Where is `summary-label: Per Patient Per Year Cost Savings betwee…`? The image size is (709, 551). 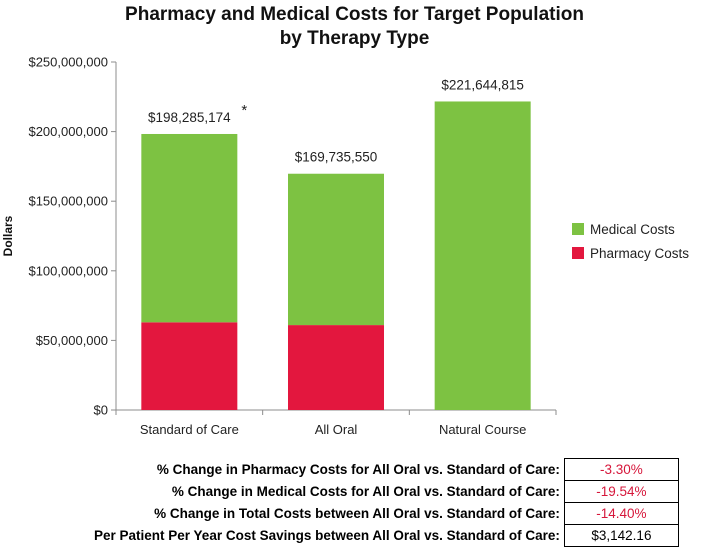 summary-label: Per Patient Per Year Cost Savings betwee… is located at coordinates (327, 535).